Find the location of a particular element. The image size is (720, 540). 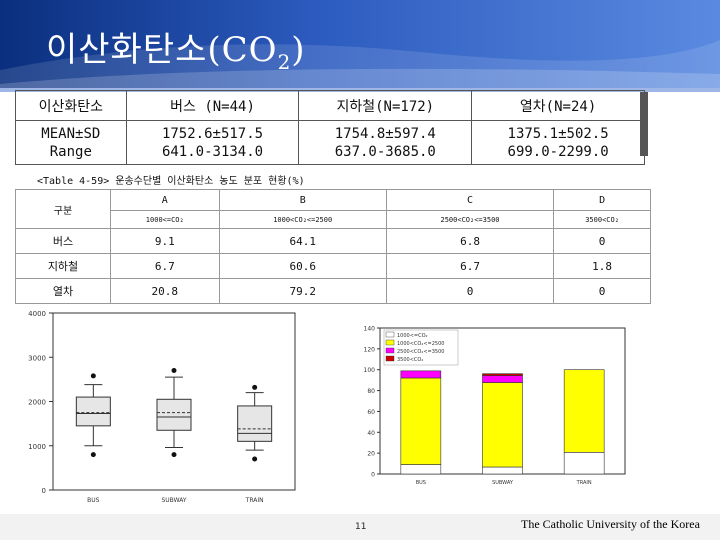

footer-bar is located at coordinates (360, 527).